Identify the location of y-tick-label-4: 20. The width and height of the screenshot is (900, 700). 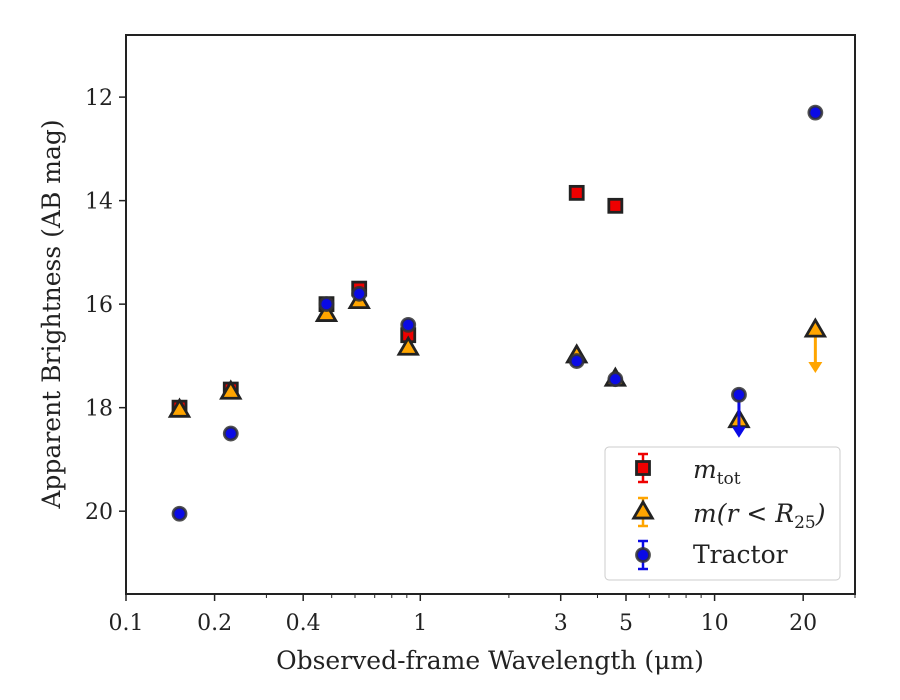
(99, 512).